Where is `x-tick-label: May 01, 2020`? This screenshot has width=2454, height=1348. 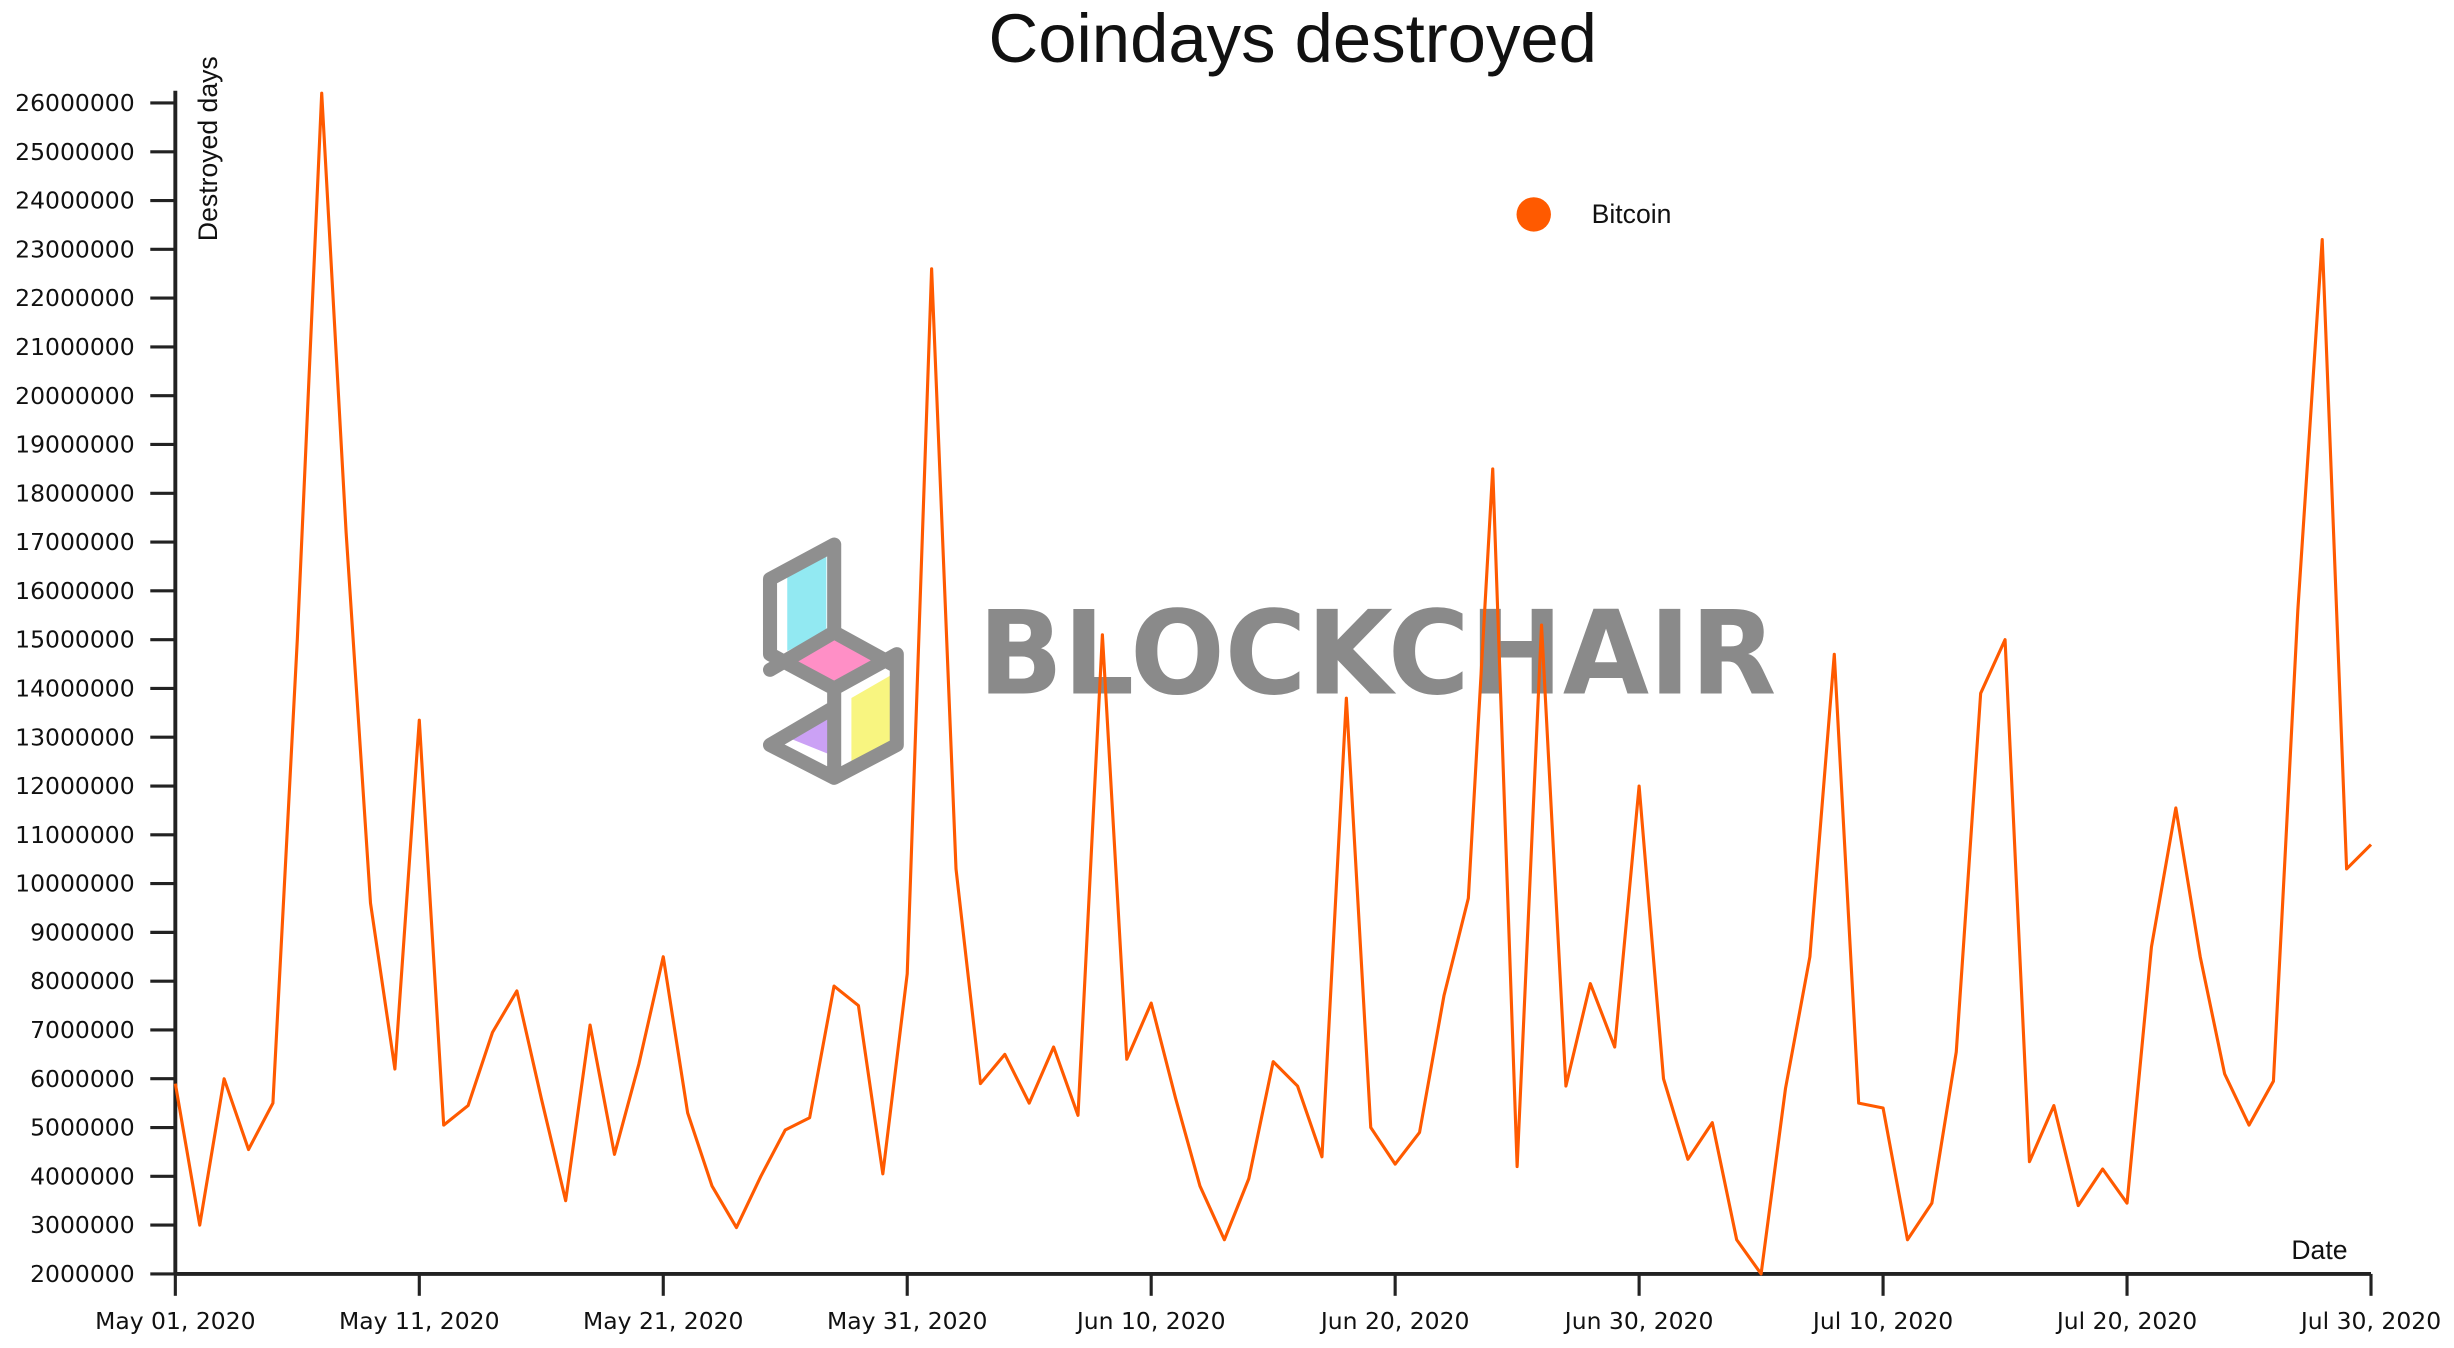 x-tick-label: May 01, 2020 is located at coordinates (175, 1321).